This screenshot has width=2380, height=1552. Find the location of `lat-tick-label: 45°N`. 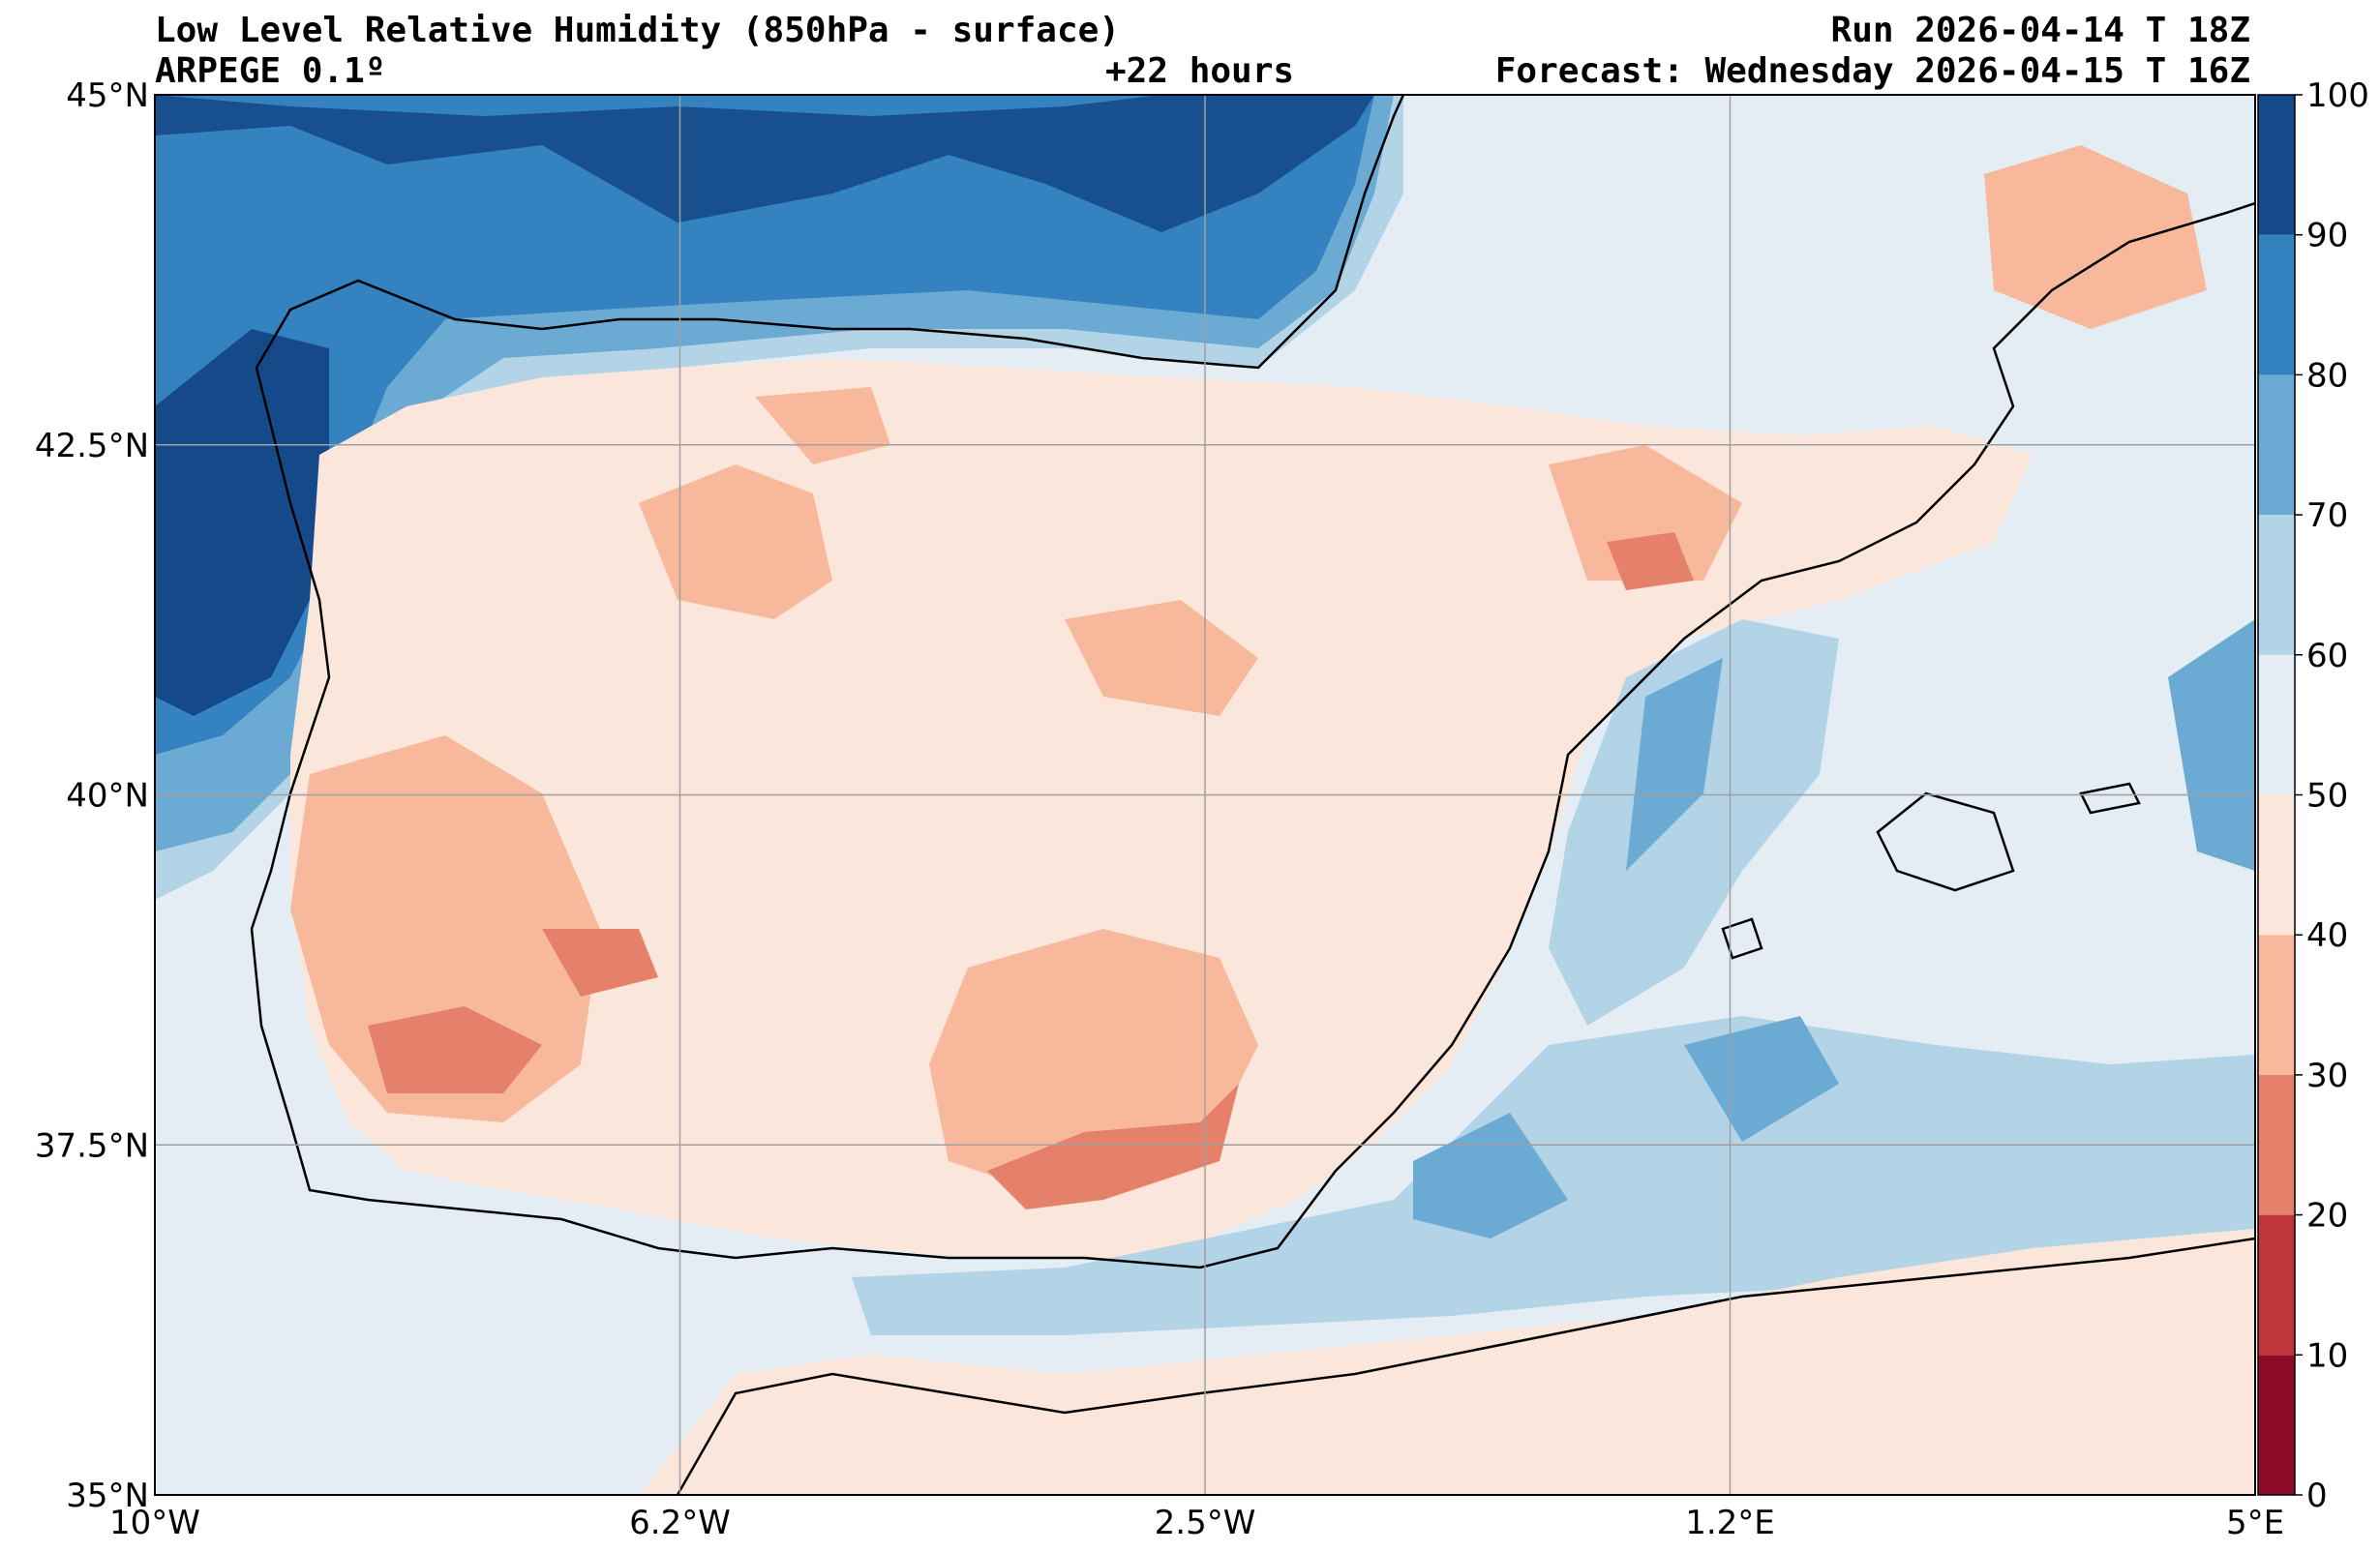

lat-tick-label: 45°N is located at coordinates (108, 96).